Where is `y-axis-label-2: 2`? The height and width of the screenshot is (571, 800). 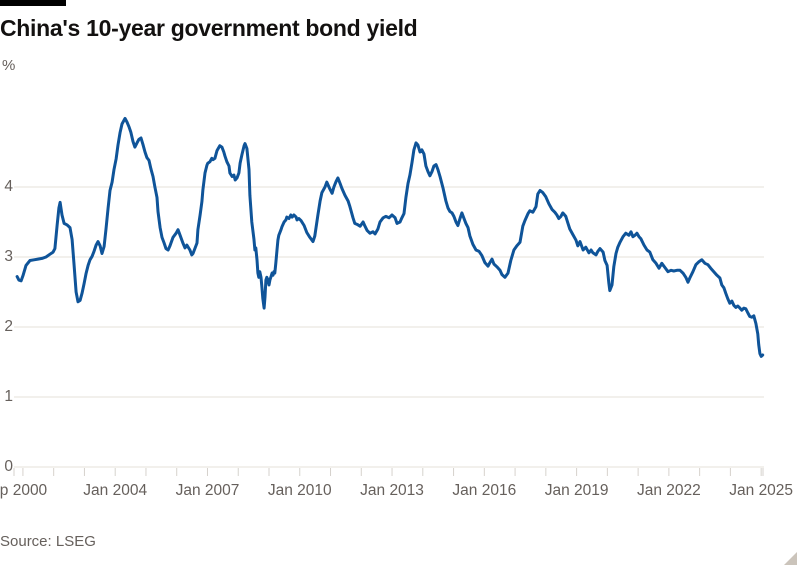 y-axis-label-2: 2 is located at coordinates (8, 326).